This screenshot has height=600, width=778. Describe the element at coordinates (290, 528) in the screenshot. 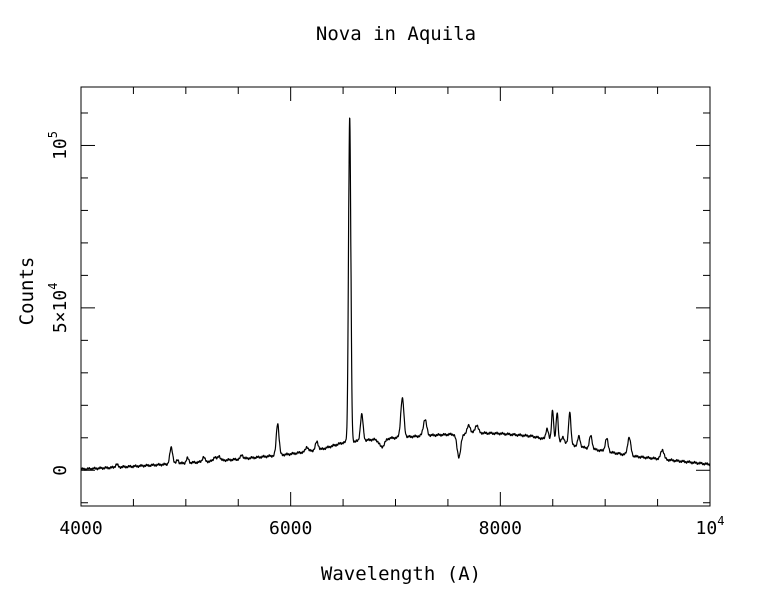

I see `x-tick-label: 6000` at that location.